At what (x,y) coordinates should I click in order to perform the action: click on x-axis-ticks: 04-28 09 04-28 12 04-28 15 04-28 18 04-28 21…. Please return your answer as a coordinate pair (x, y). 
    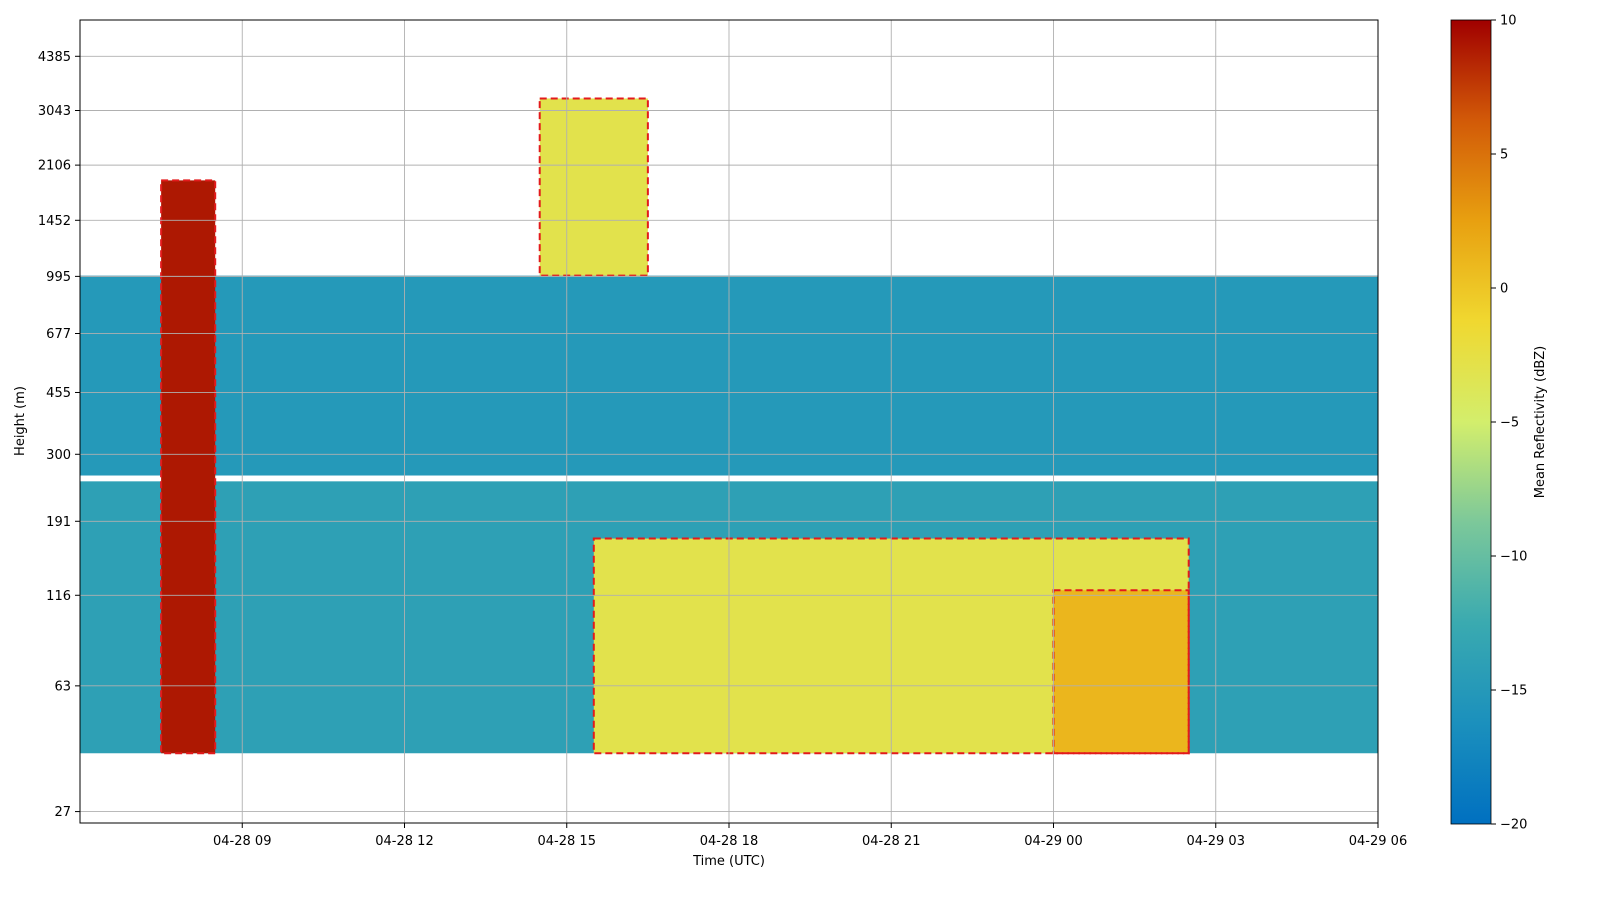
    Looking at the image, I should click on (810, 836).